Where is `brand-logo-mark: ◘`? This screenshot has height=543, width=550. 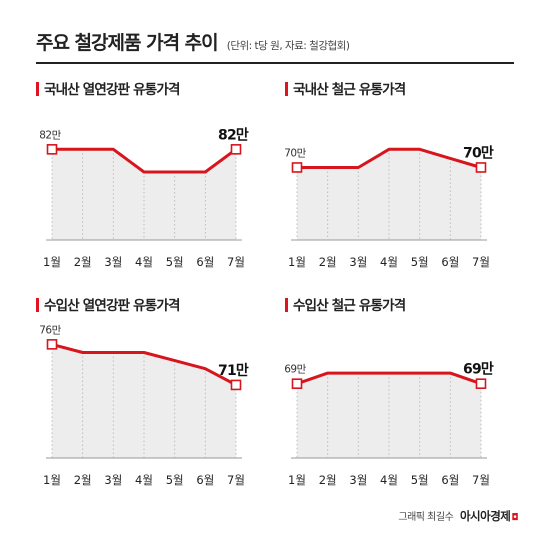
brand-logo-mark: ◘ is located at coordinates (514, 518).